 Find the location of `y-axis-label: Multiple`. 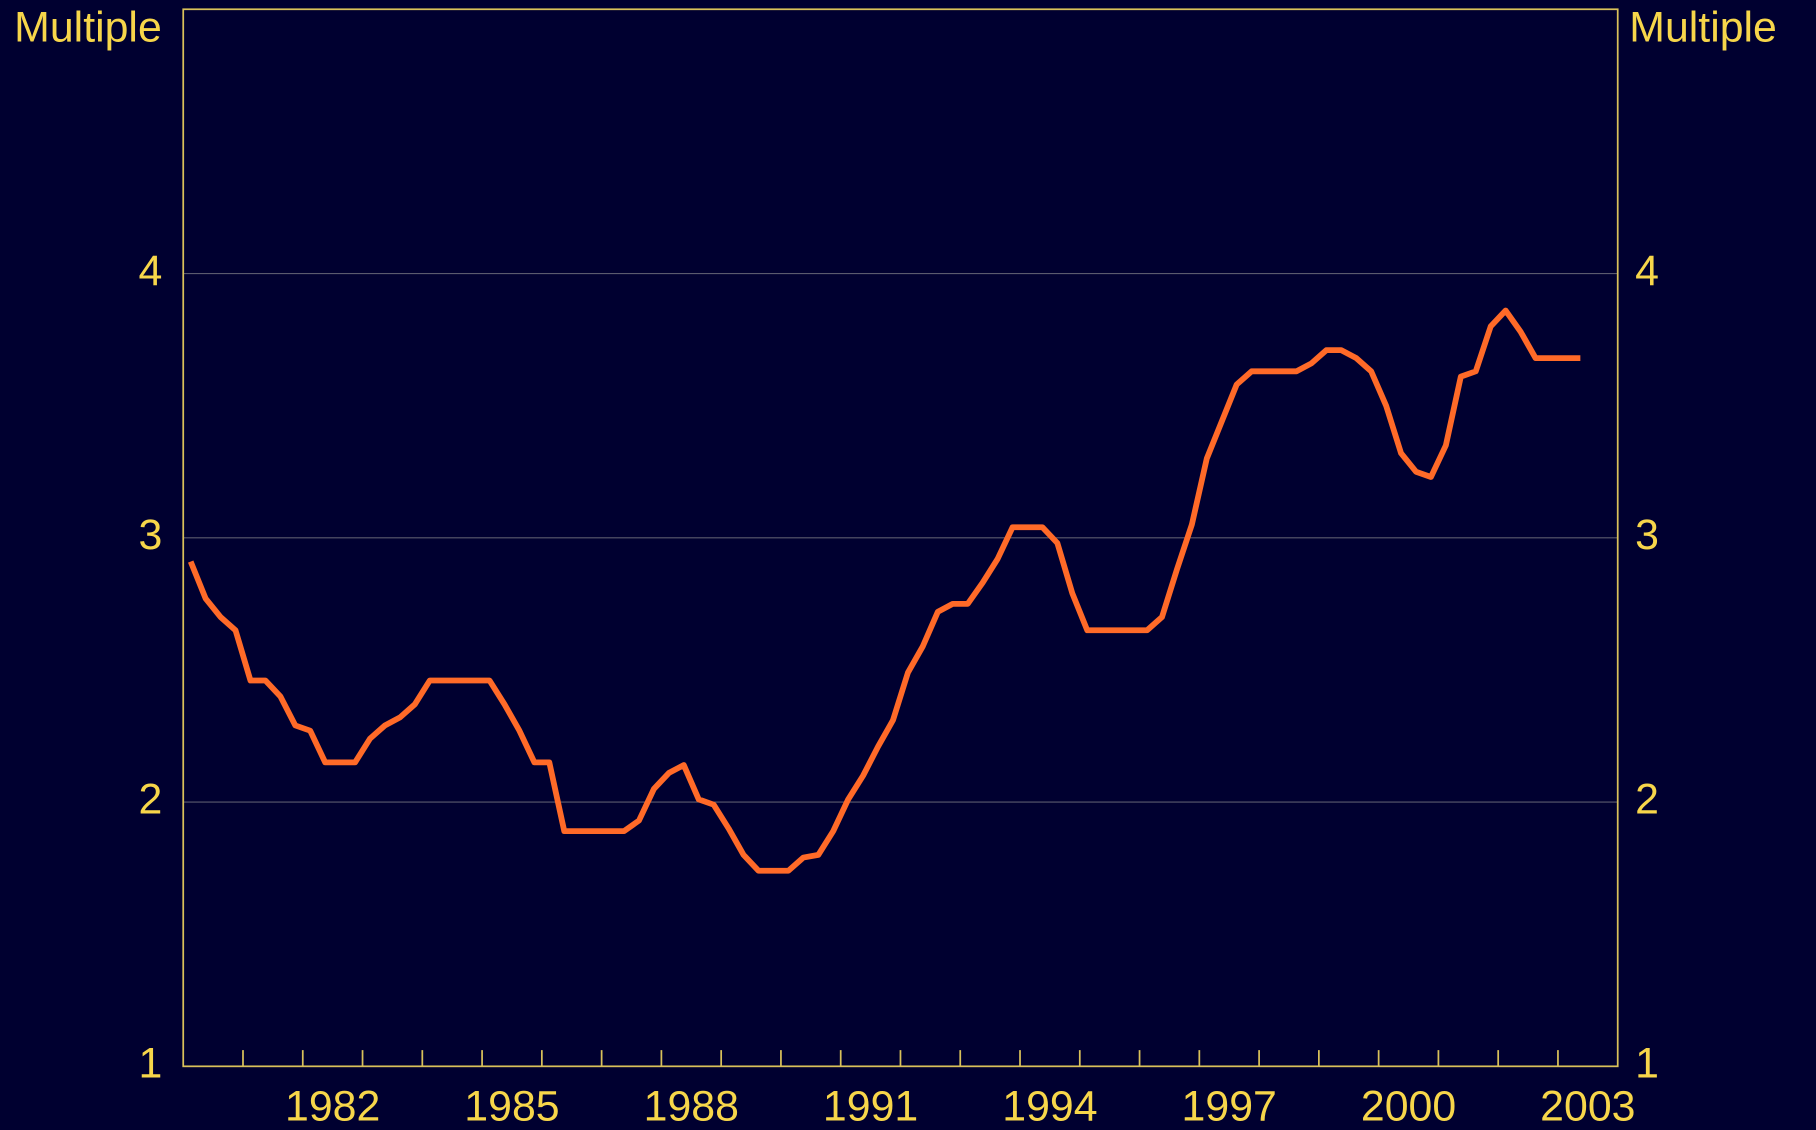

y-axis-label: Multiple is located at coordinates (88, 27).